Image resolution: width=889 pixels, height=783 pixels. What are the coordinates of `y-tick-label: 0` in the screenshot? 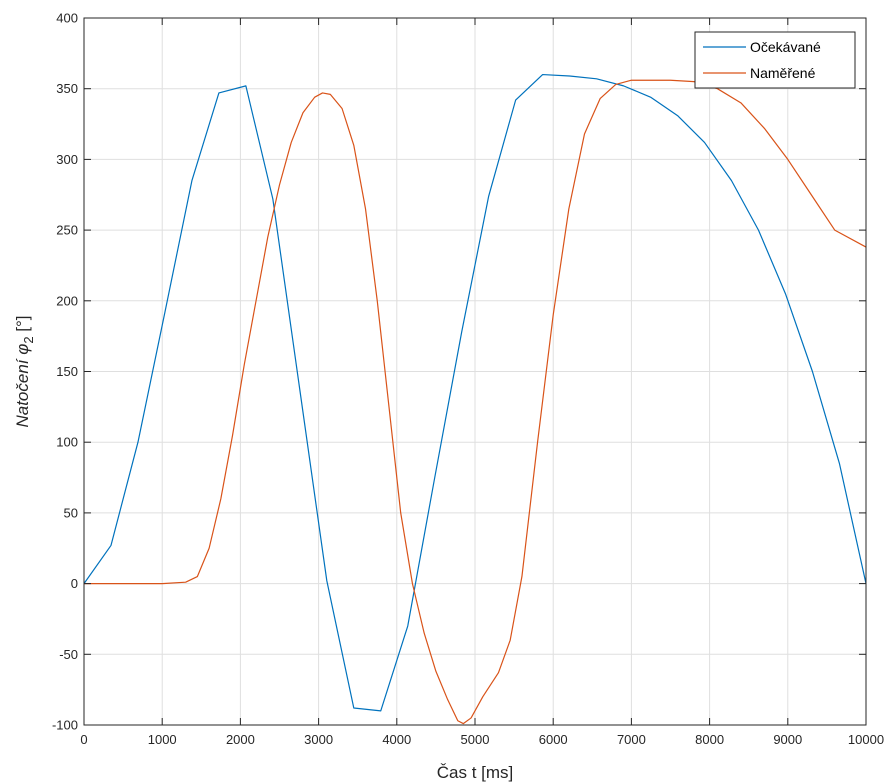 It's located at (74, 583).